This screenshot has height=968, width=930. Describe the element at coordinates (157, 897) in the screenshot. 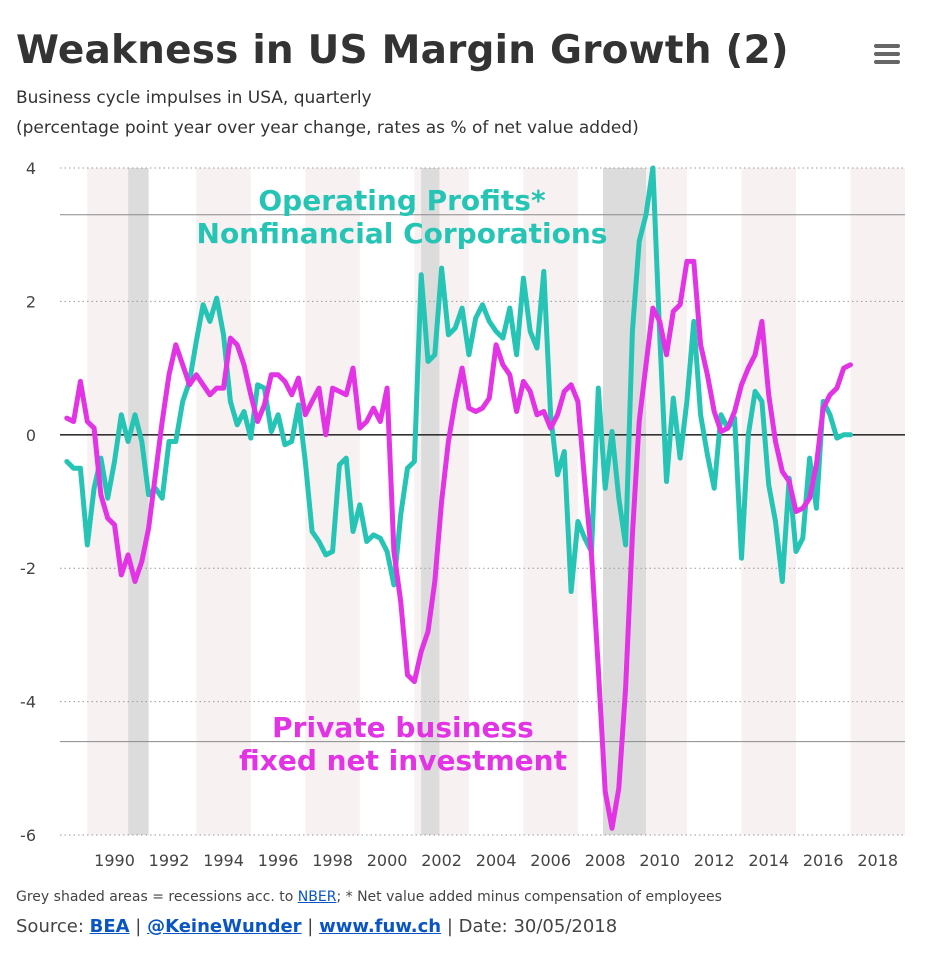

I see `footnote-text: Grey shaded areas = recessions acc. to` at that location.